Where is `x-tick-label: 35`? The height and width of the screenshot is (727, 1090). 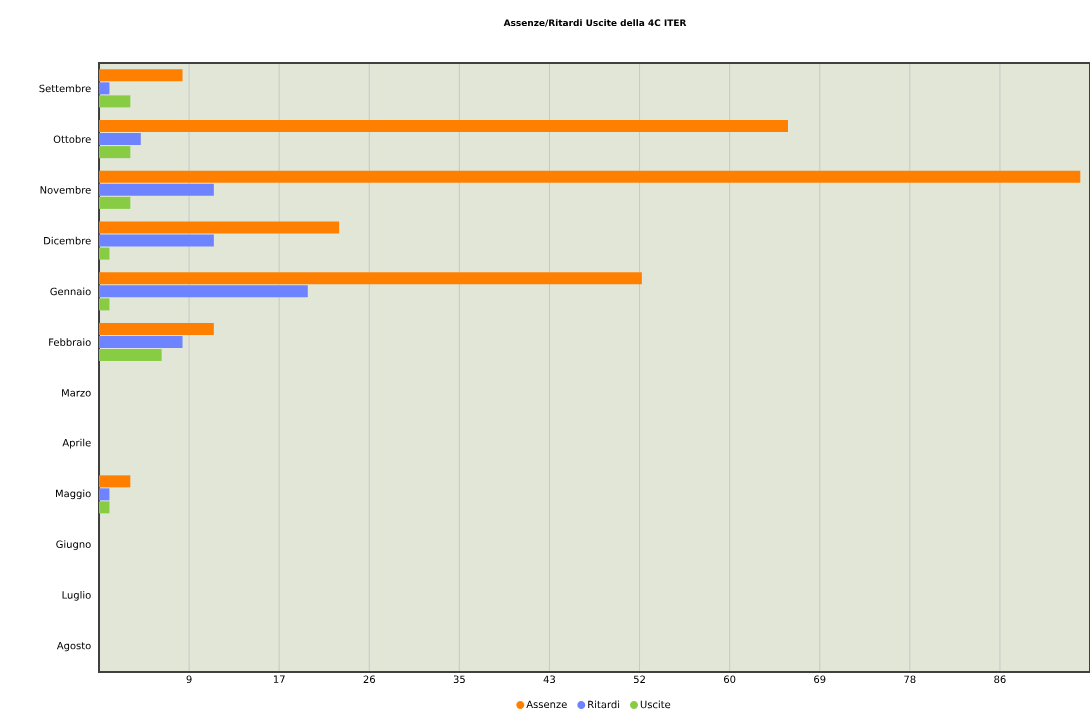 x-tick-label: 35 is located at coordinates (459, 679).